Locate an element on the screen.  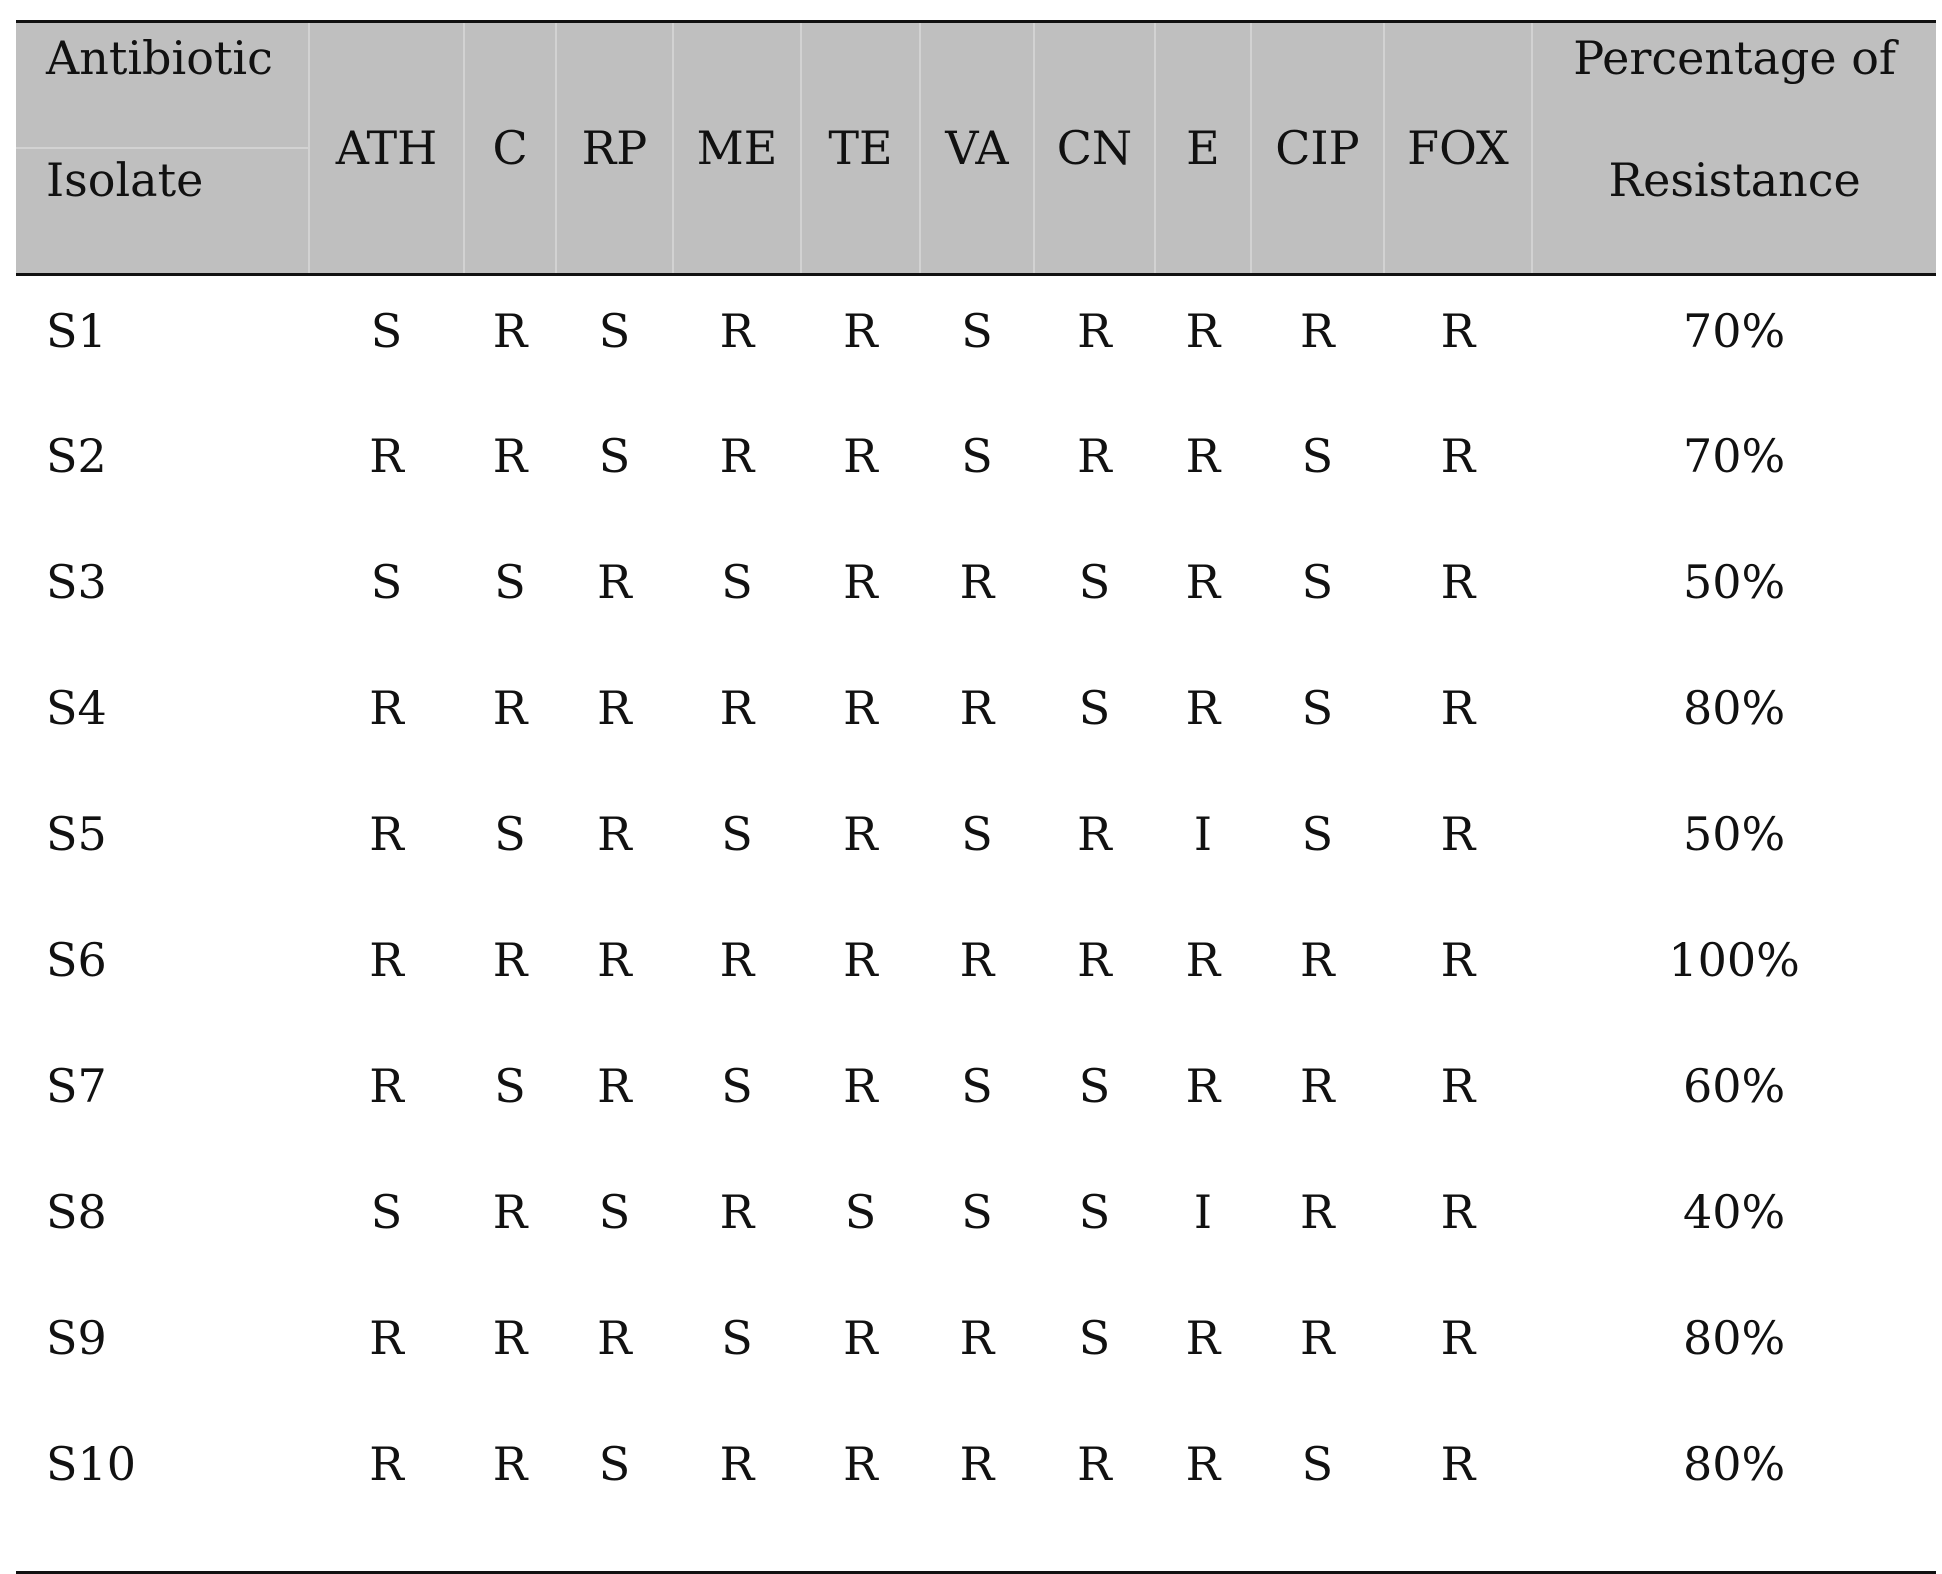
isolate-cell: S4 is located at coordinates (76, 707).